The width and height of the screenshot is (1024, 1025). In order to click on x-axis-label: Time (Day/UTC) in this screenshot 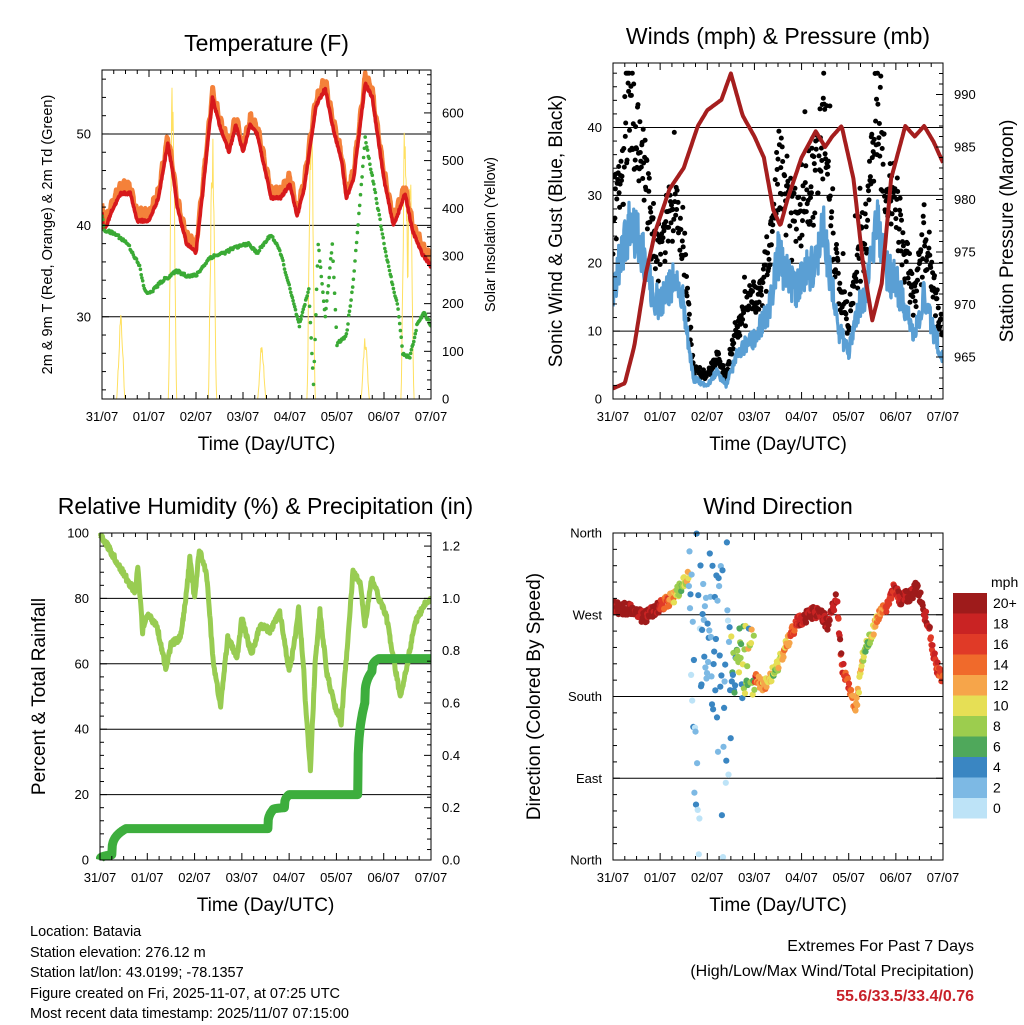, I will do `click(778, 905)`.